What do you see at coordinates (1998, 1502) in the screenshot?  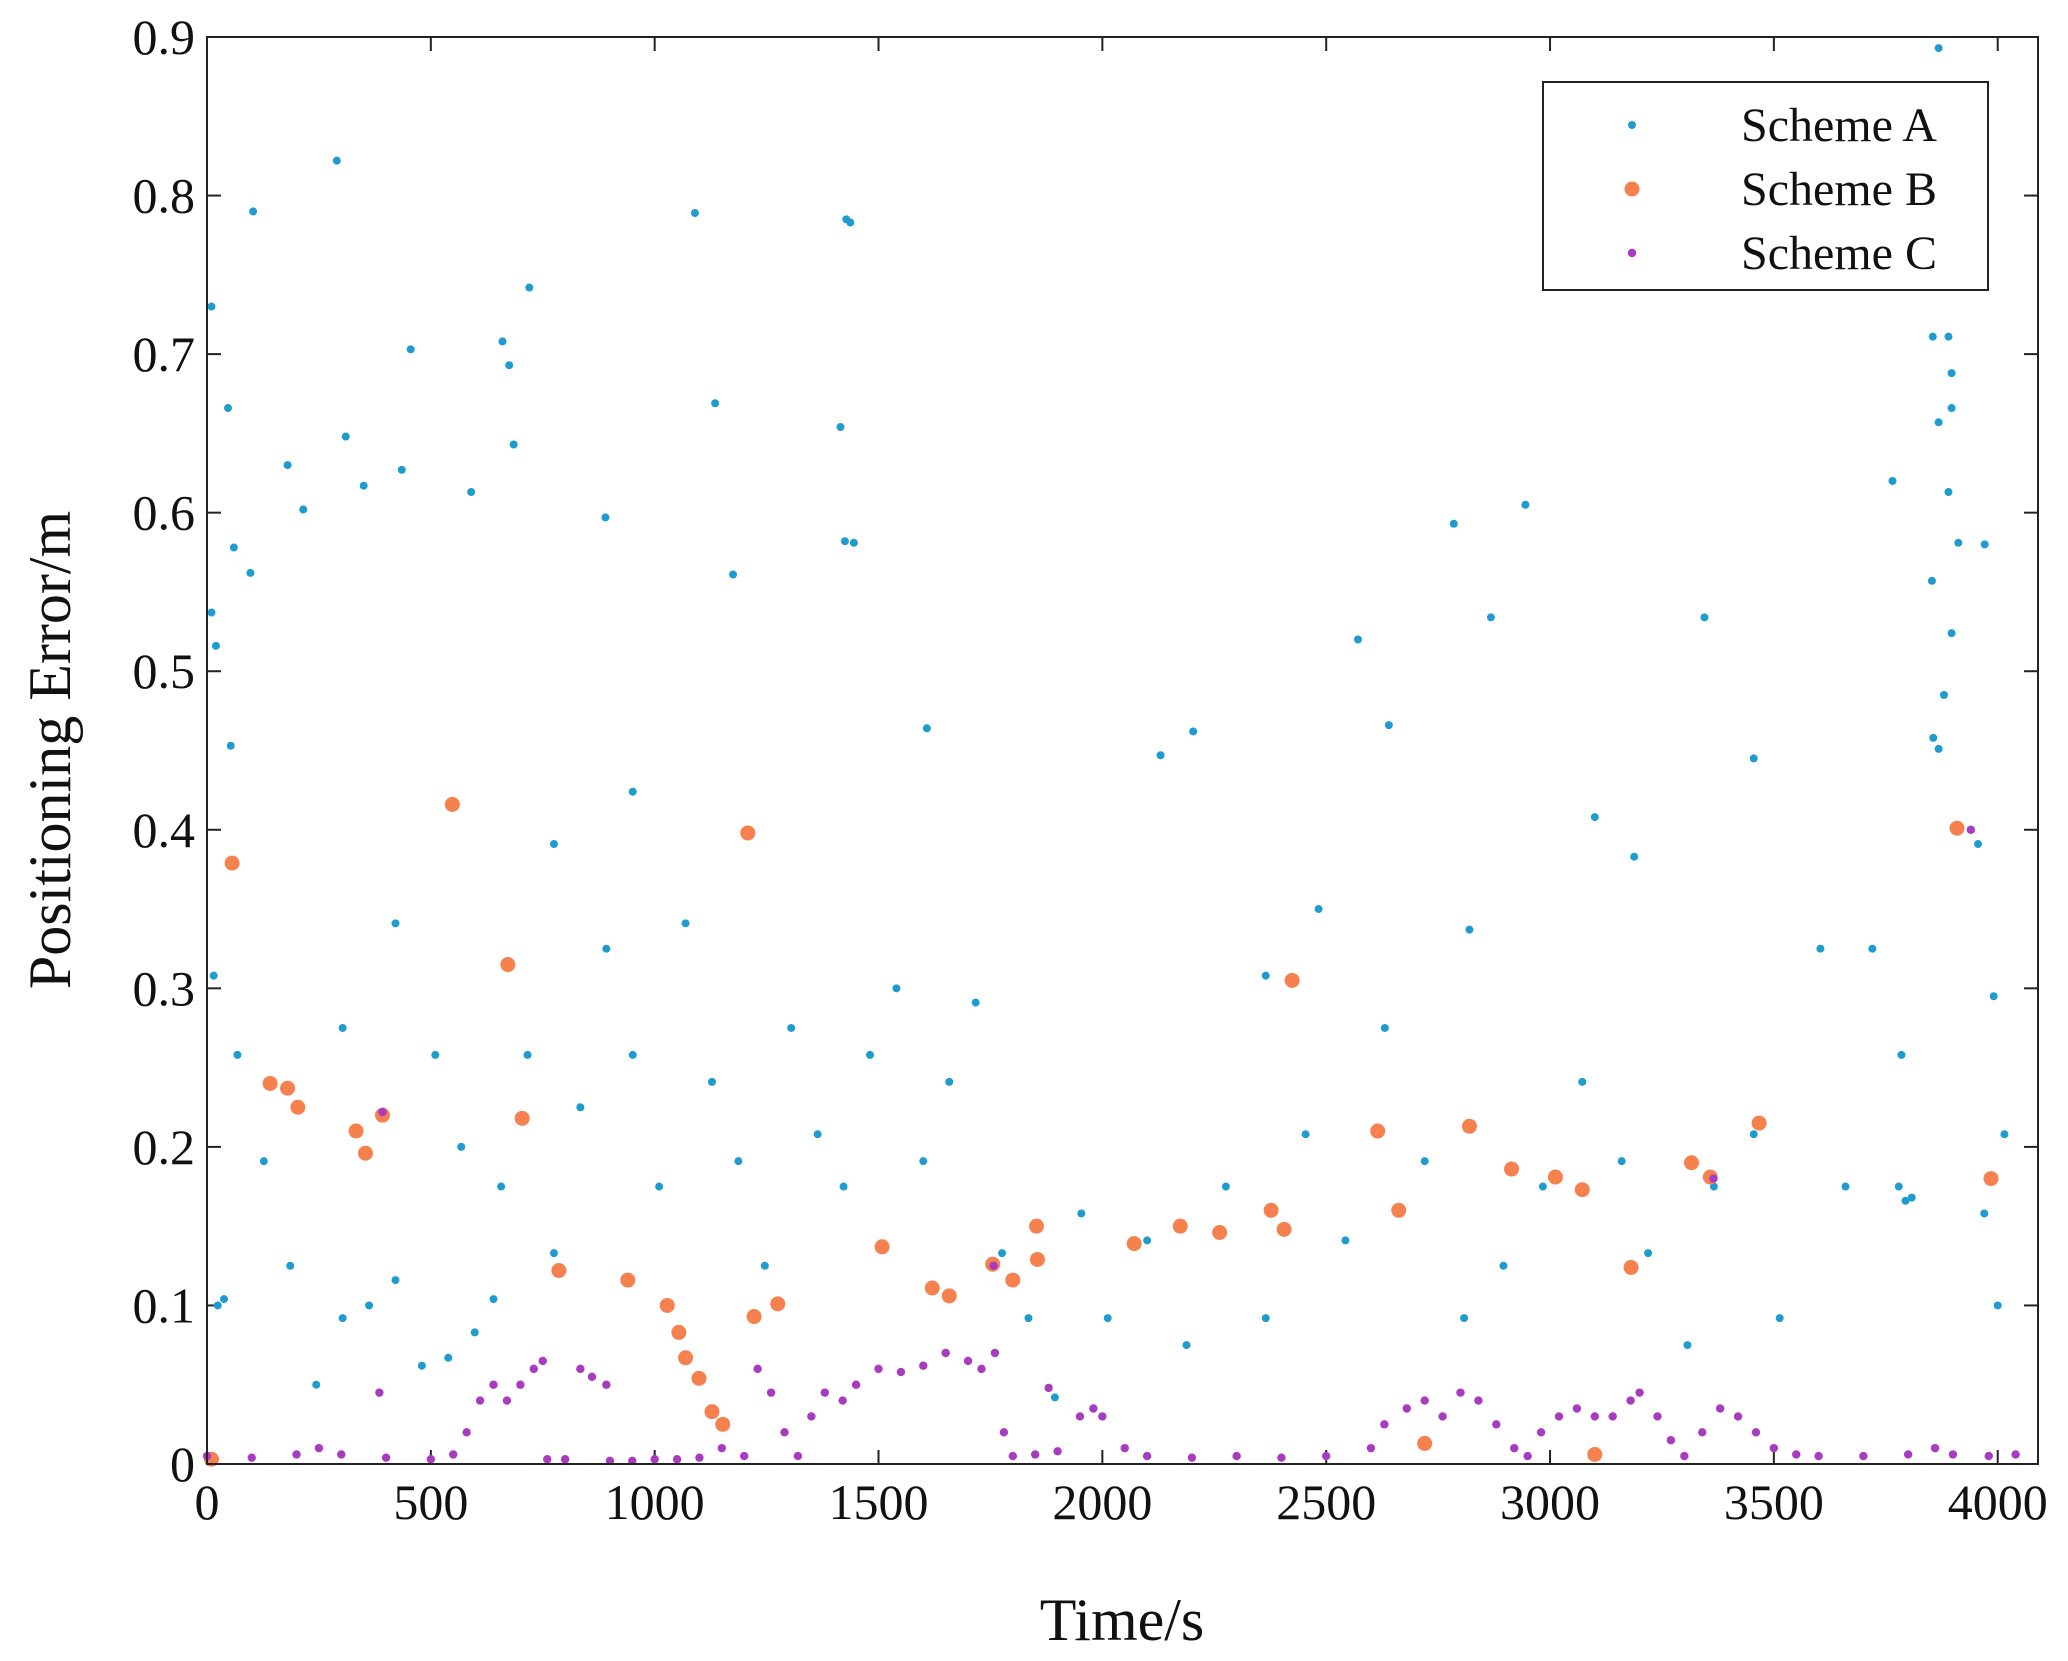 I see `x-tick-label: 4000` at bounding box center [1998, 1502].